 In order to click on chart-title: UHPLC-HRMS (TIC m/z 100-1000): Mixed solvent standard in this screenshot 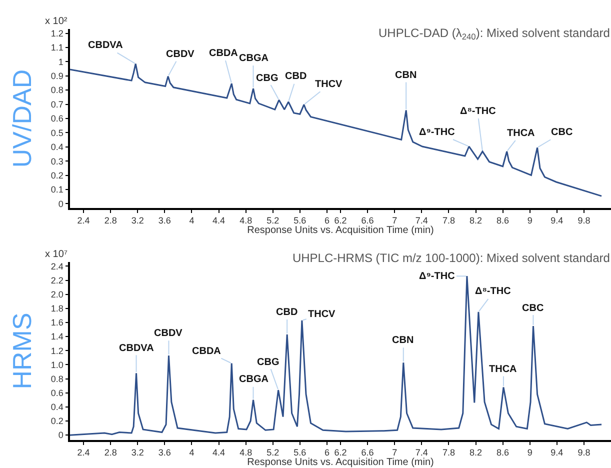, I will do `click(451, 258)`.